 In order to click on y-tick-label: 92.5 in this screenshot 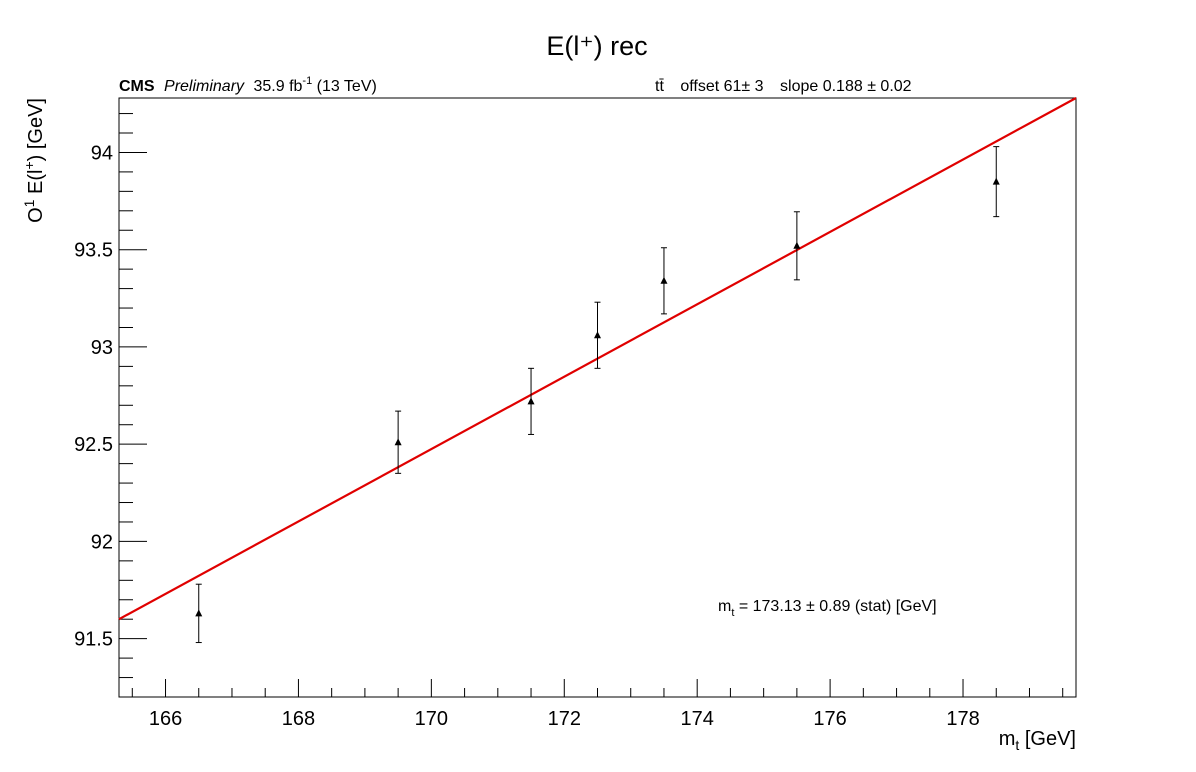, I will do `click(93, 445)`.